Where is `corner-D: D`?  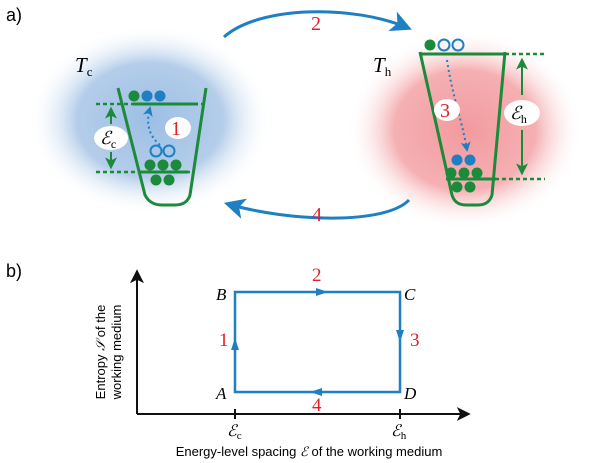 corner-D: D is located at coordinates (410, 393).